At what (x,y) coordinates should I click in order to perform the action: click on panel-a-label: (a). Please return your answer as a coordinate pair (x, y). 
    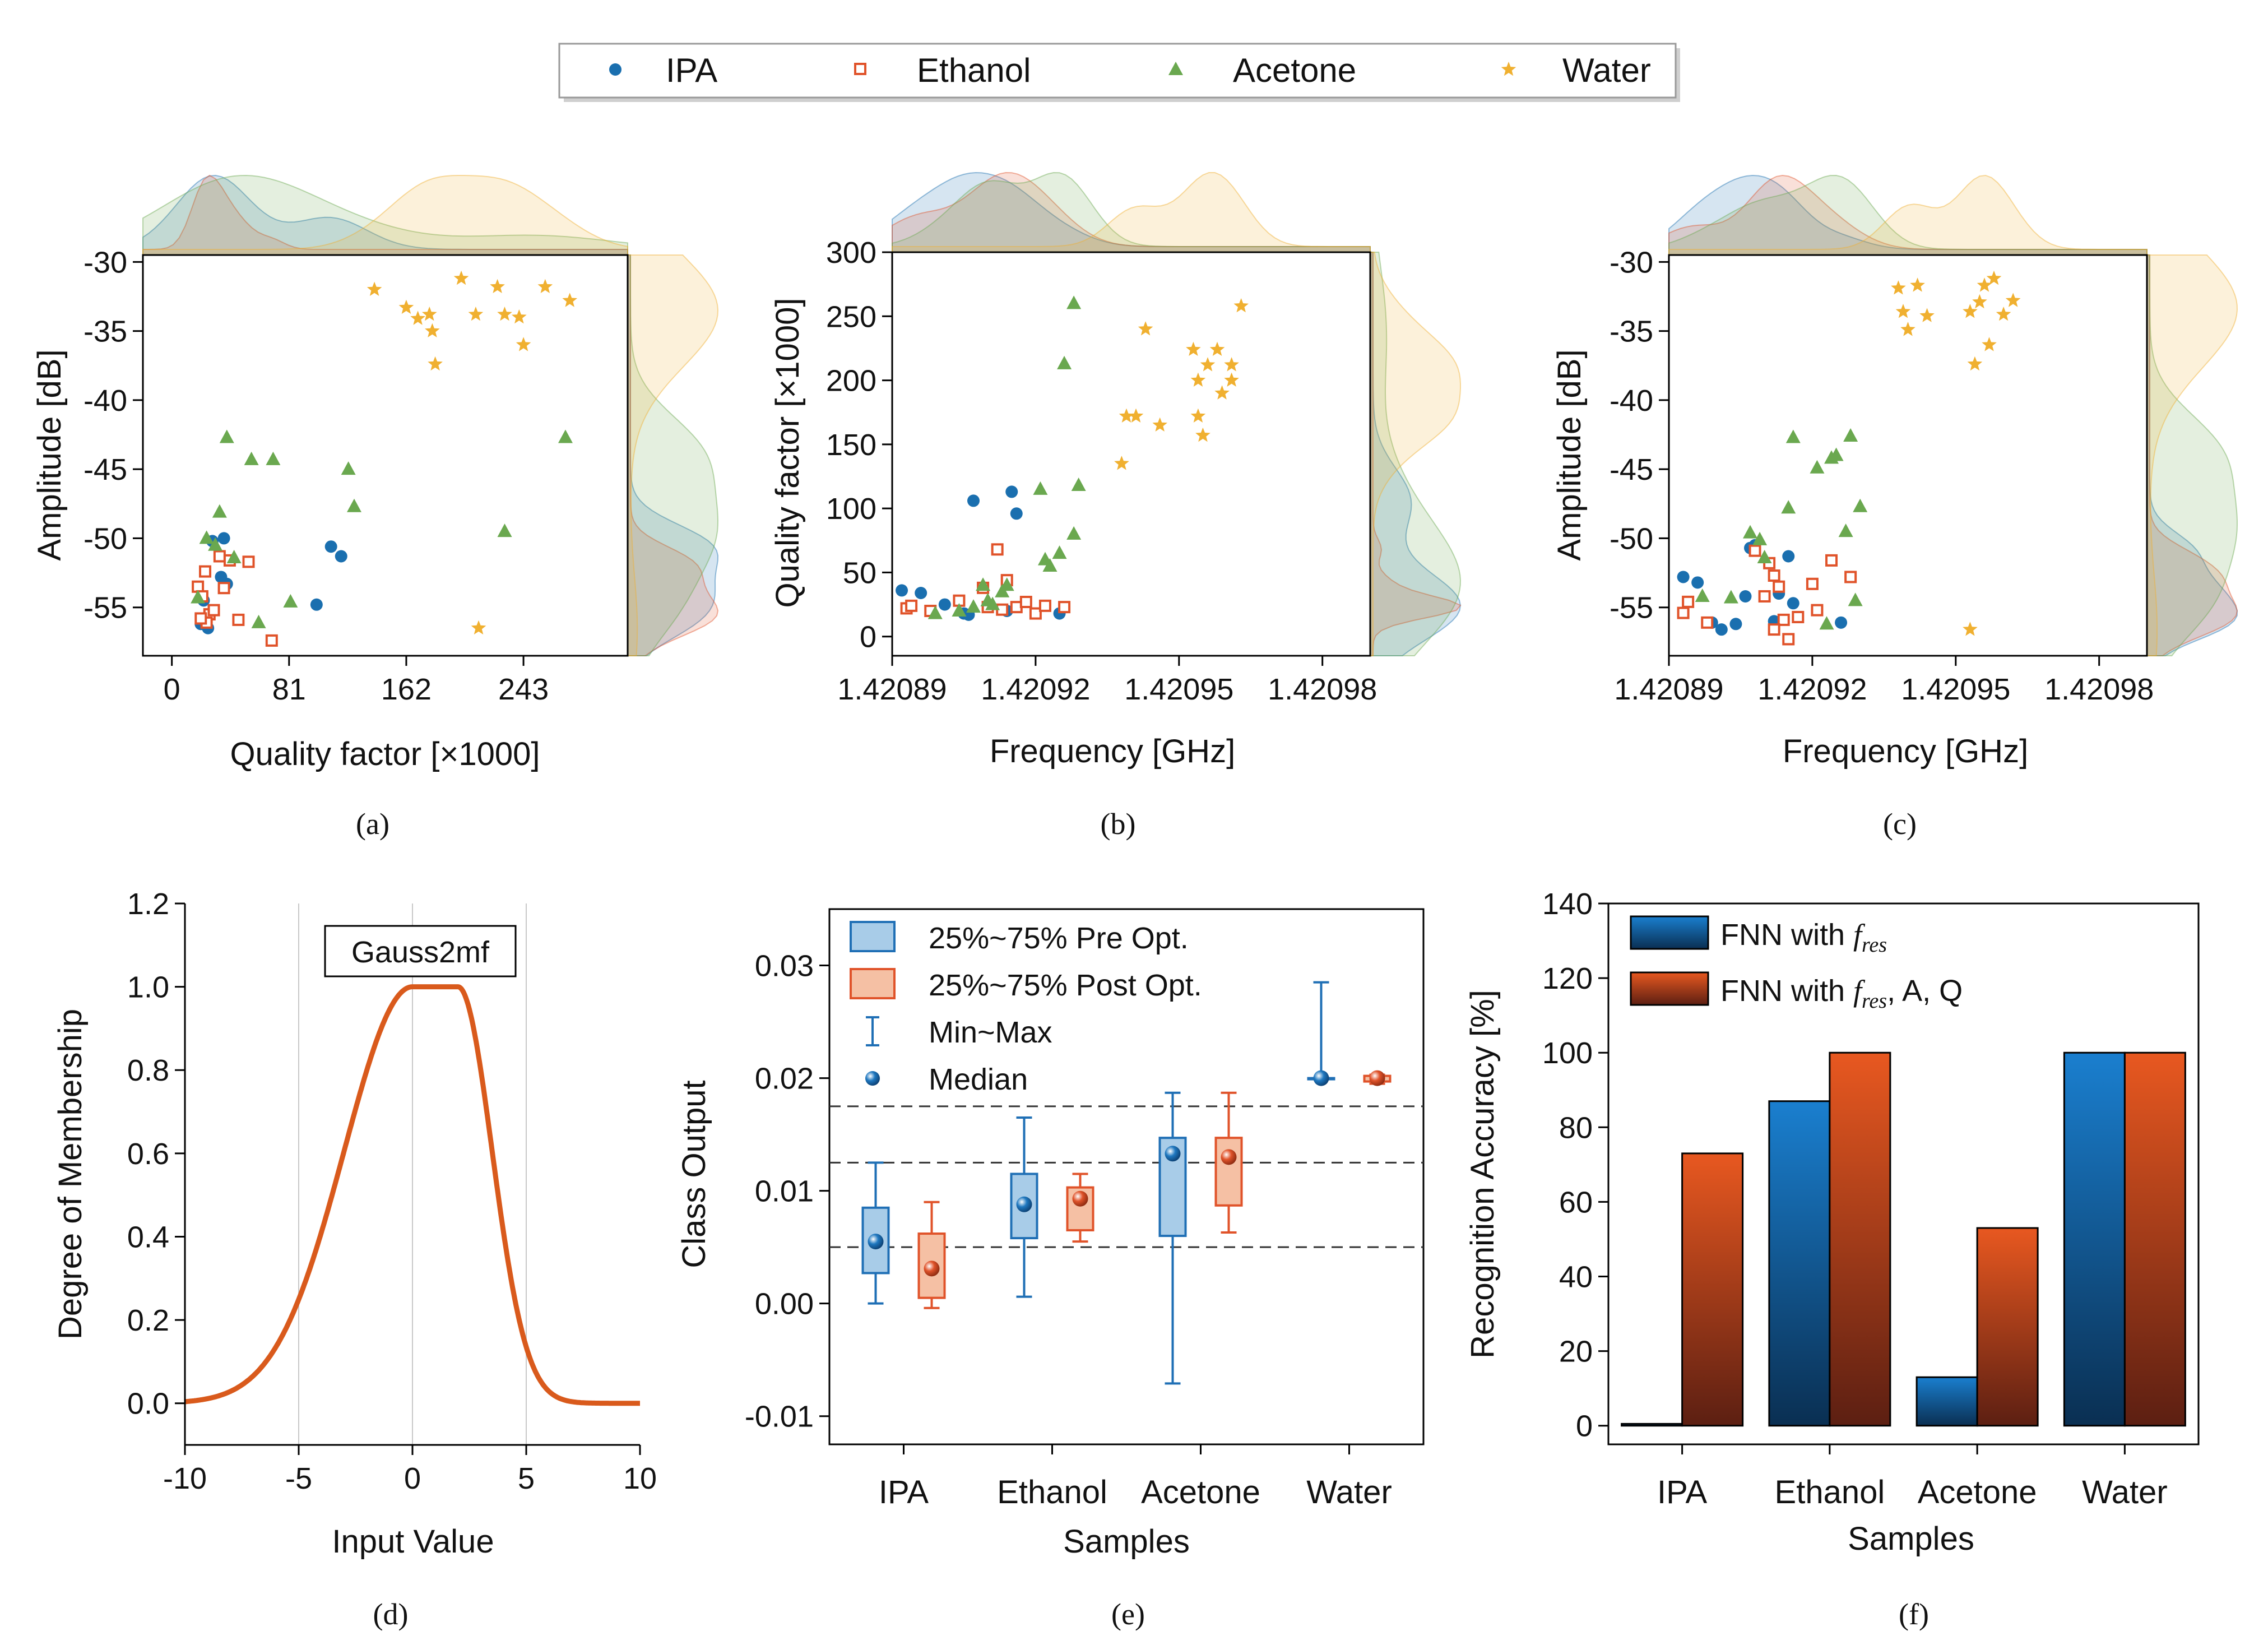
    Looking at the image, I should click on (372, 824).